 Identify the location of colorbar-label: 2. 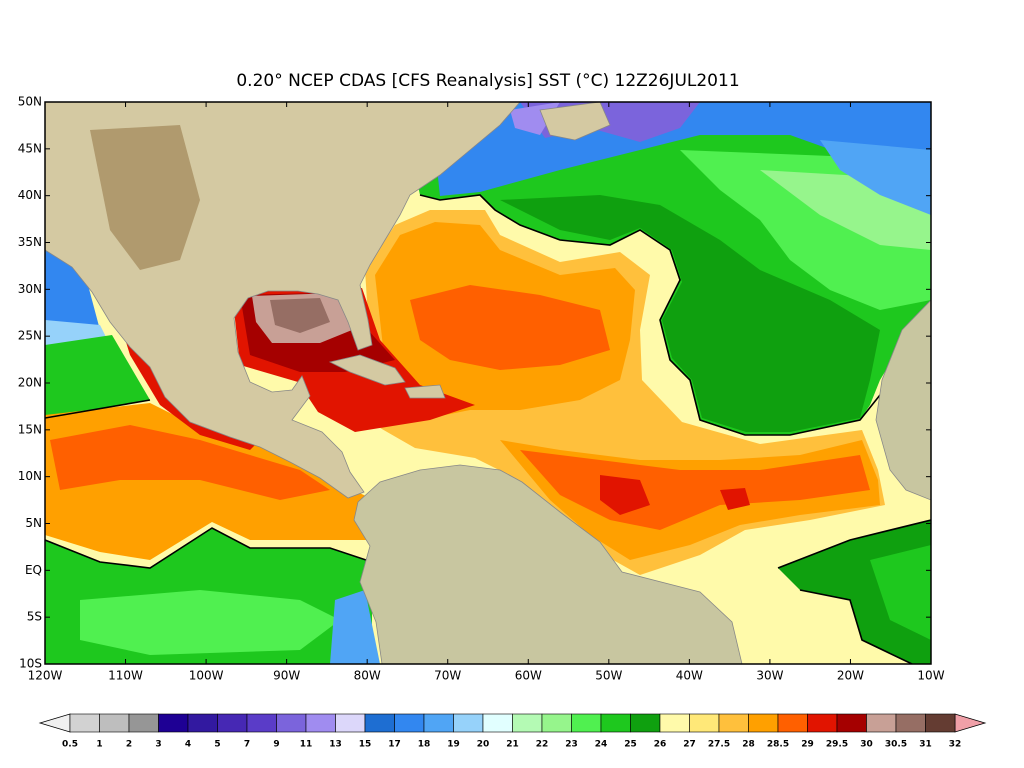
(129, 745).